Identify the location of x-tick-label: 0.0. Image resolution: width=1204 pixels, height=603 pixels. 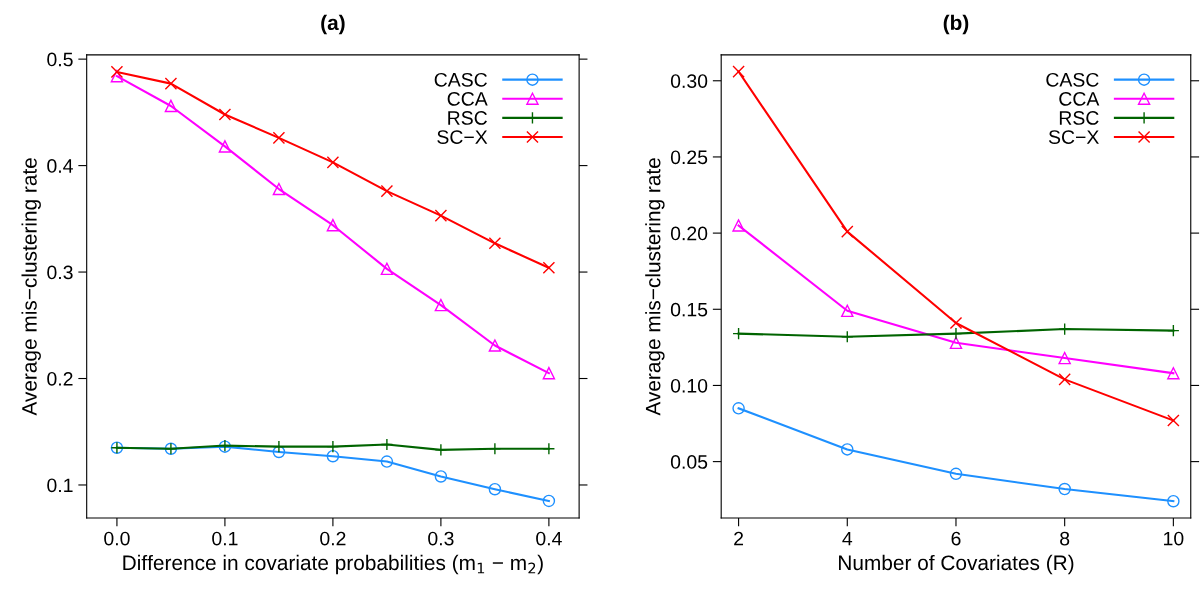
(117, 538).